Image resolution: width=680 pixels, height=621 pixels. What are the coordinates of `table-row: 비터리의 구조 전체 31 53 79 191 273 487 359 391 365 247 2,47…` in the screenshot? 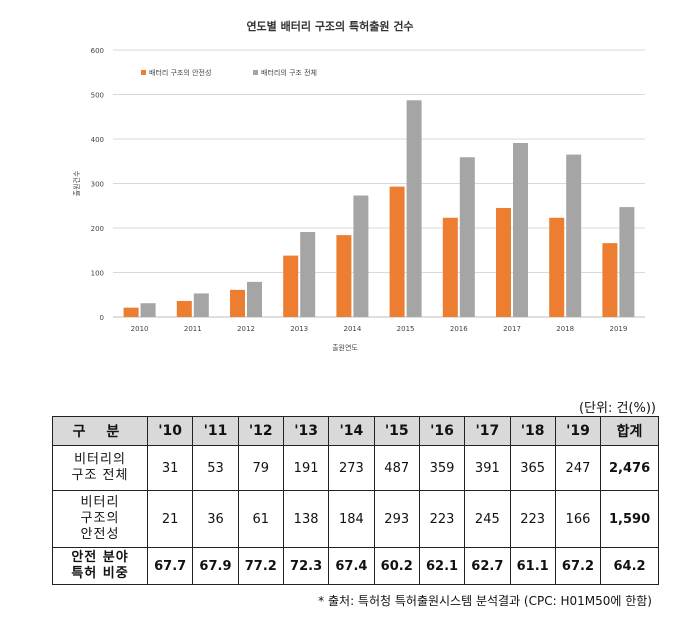 It's located at (355, 468).